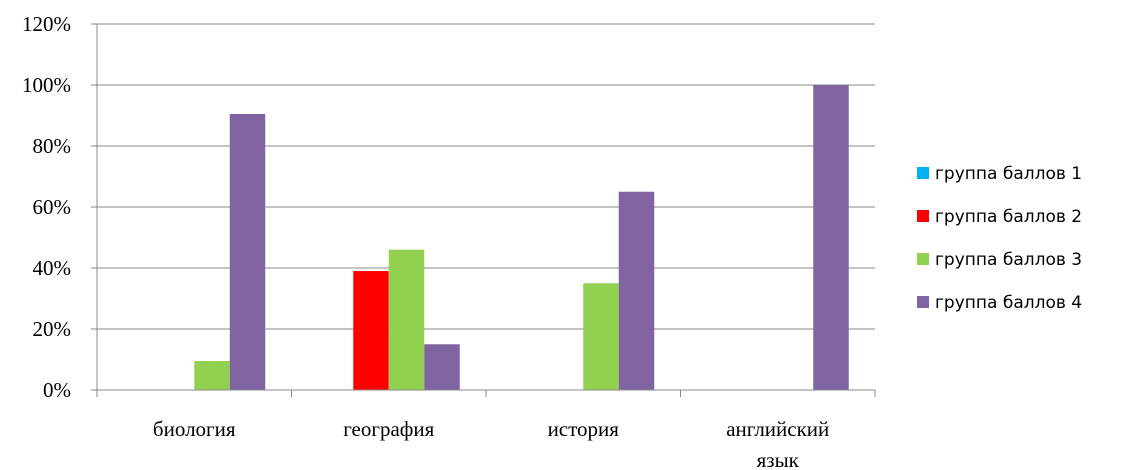 The image size is (1121, 470). I want to click on legend-label: группа баллов 2, so click(1008, 217).